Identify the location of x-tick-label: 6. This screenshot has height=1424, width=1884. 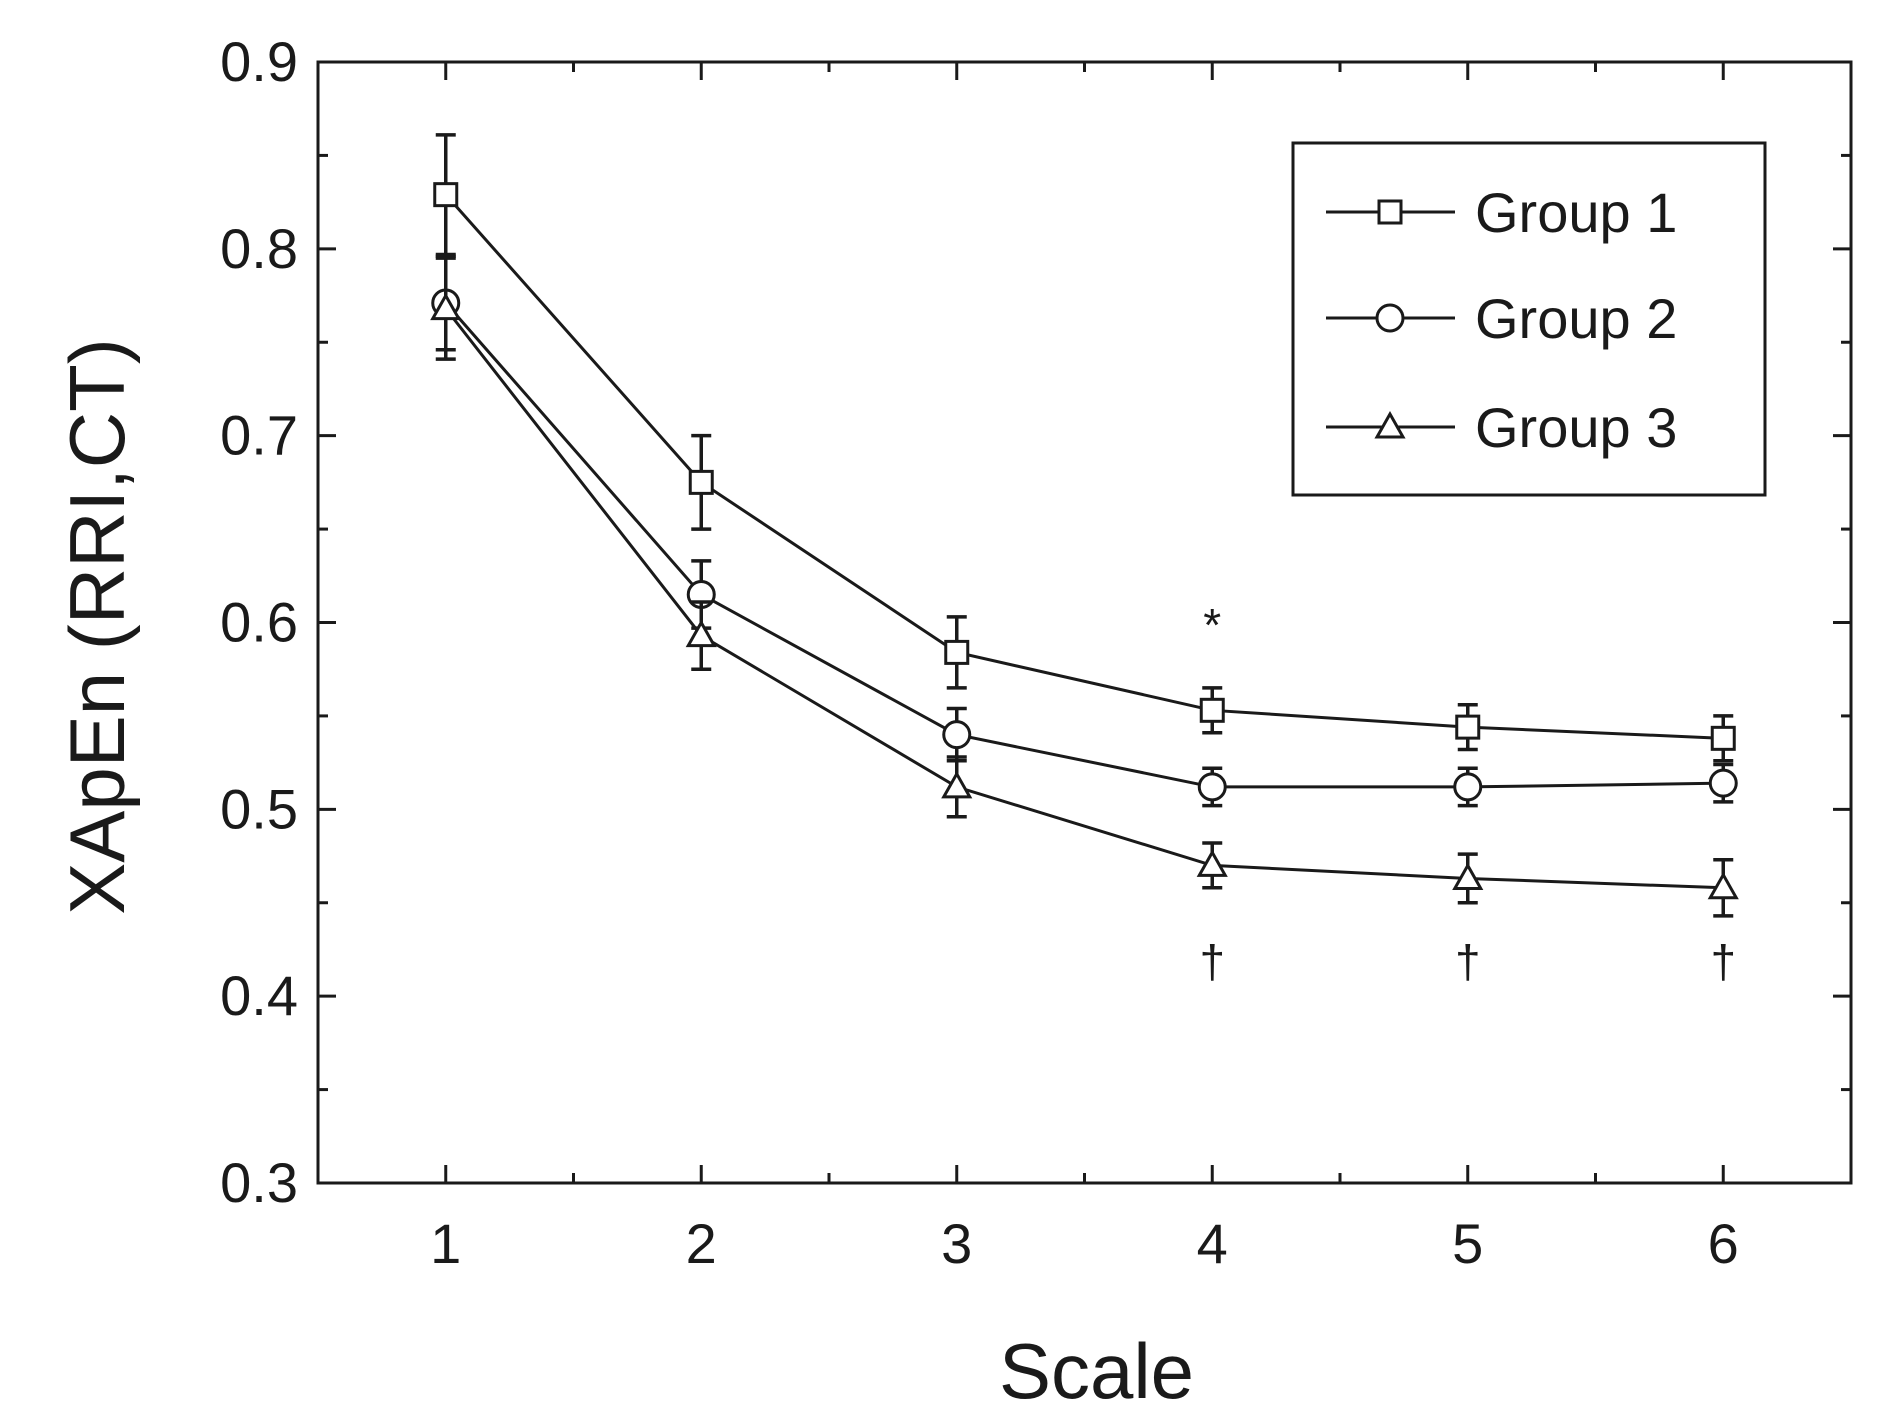
(1723, 1243).